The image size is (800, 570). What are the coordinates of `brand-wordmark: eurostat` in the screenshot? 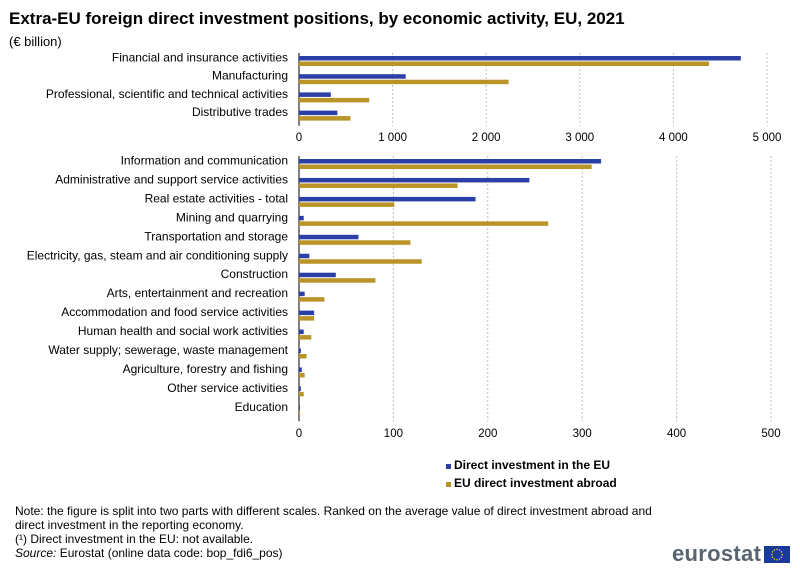 It's located at (717, 553).